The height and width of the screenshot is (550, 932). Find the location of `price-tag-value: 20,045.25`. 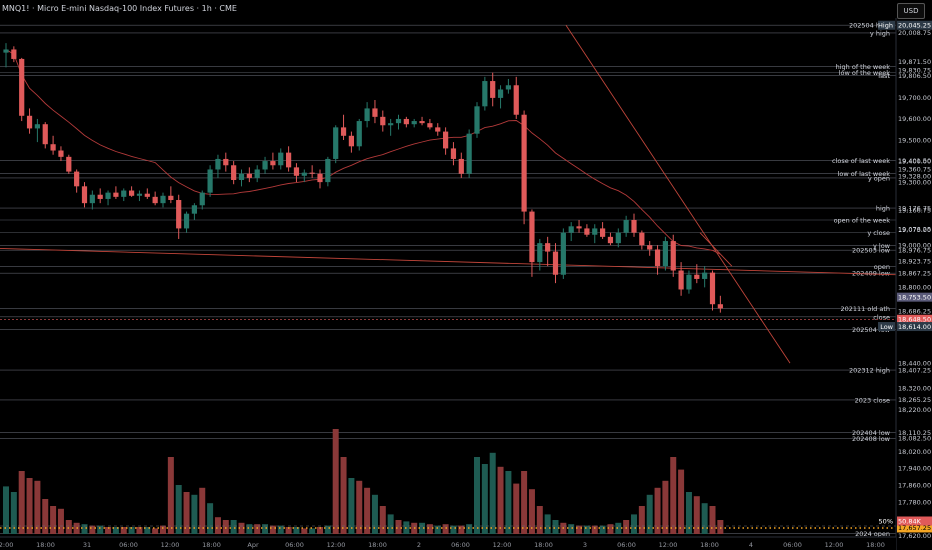

price-tag-value: 20,045.25 is located at coordinates (914, 26).